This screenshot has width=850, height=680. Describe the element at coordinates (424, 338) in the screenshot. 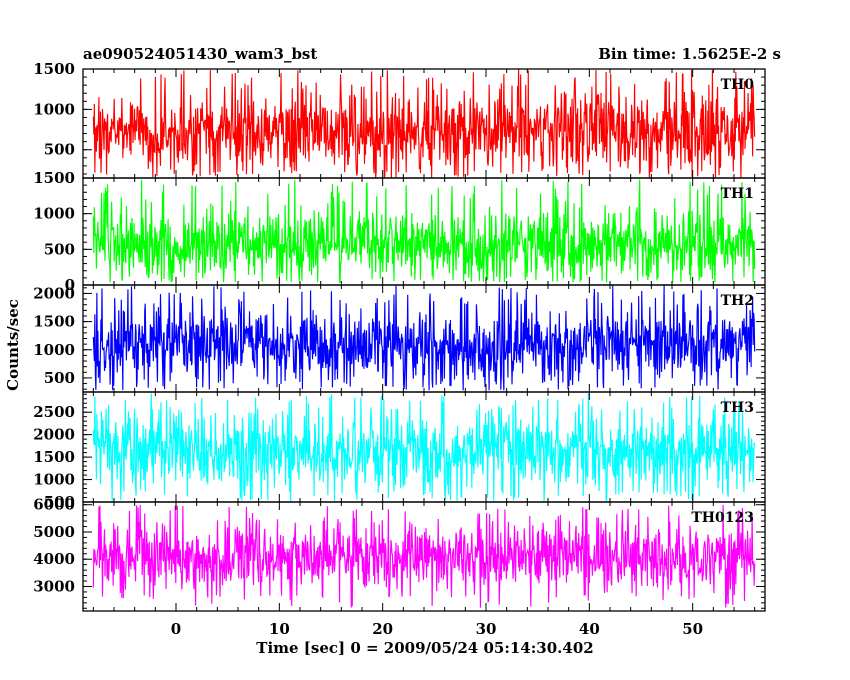

I see `series-th2` at that location.